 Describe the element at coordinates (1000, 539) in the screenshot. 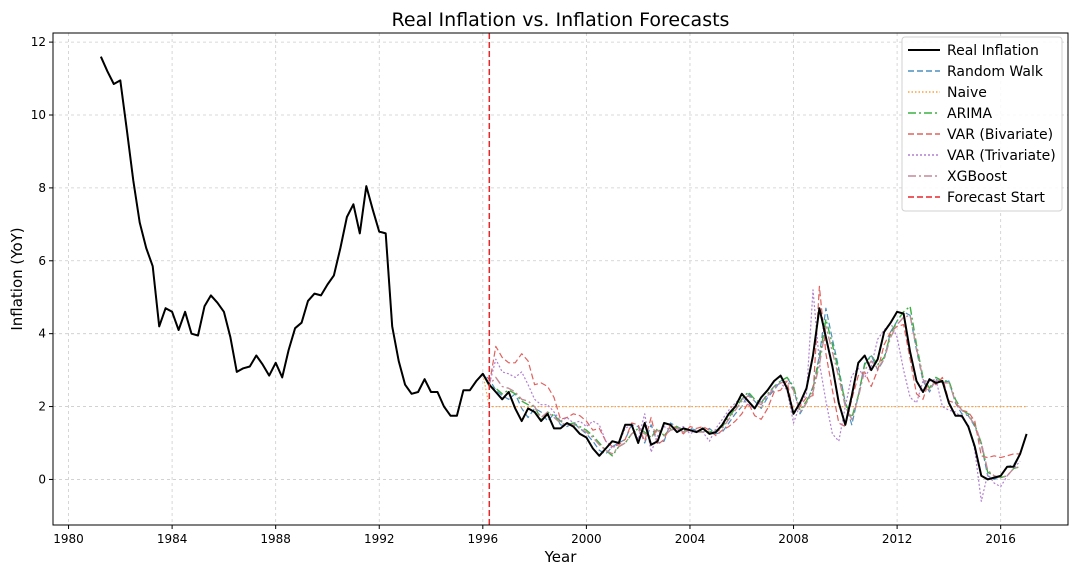

I see `x-tick-label: 2016` at that location.